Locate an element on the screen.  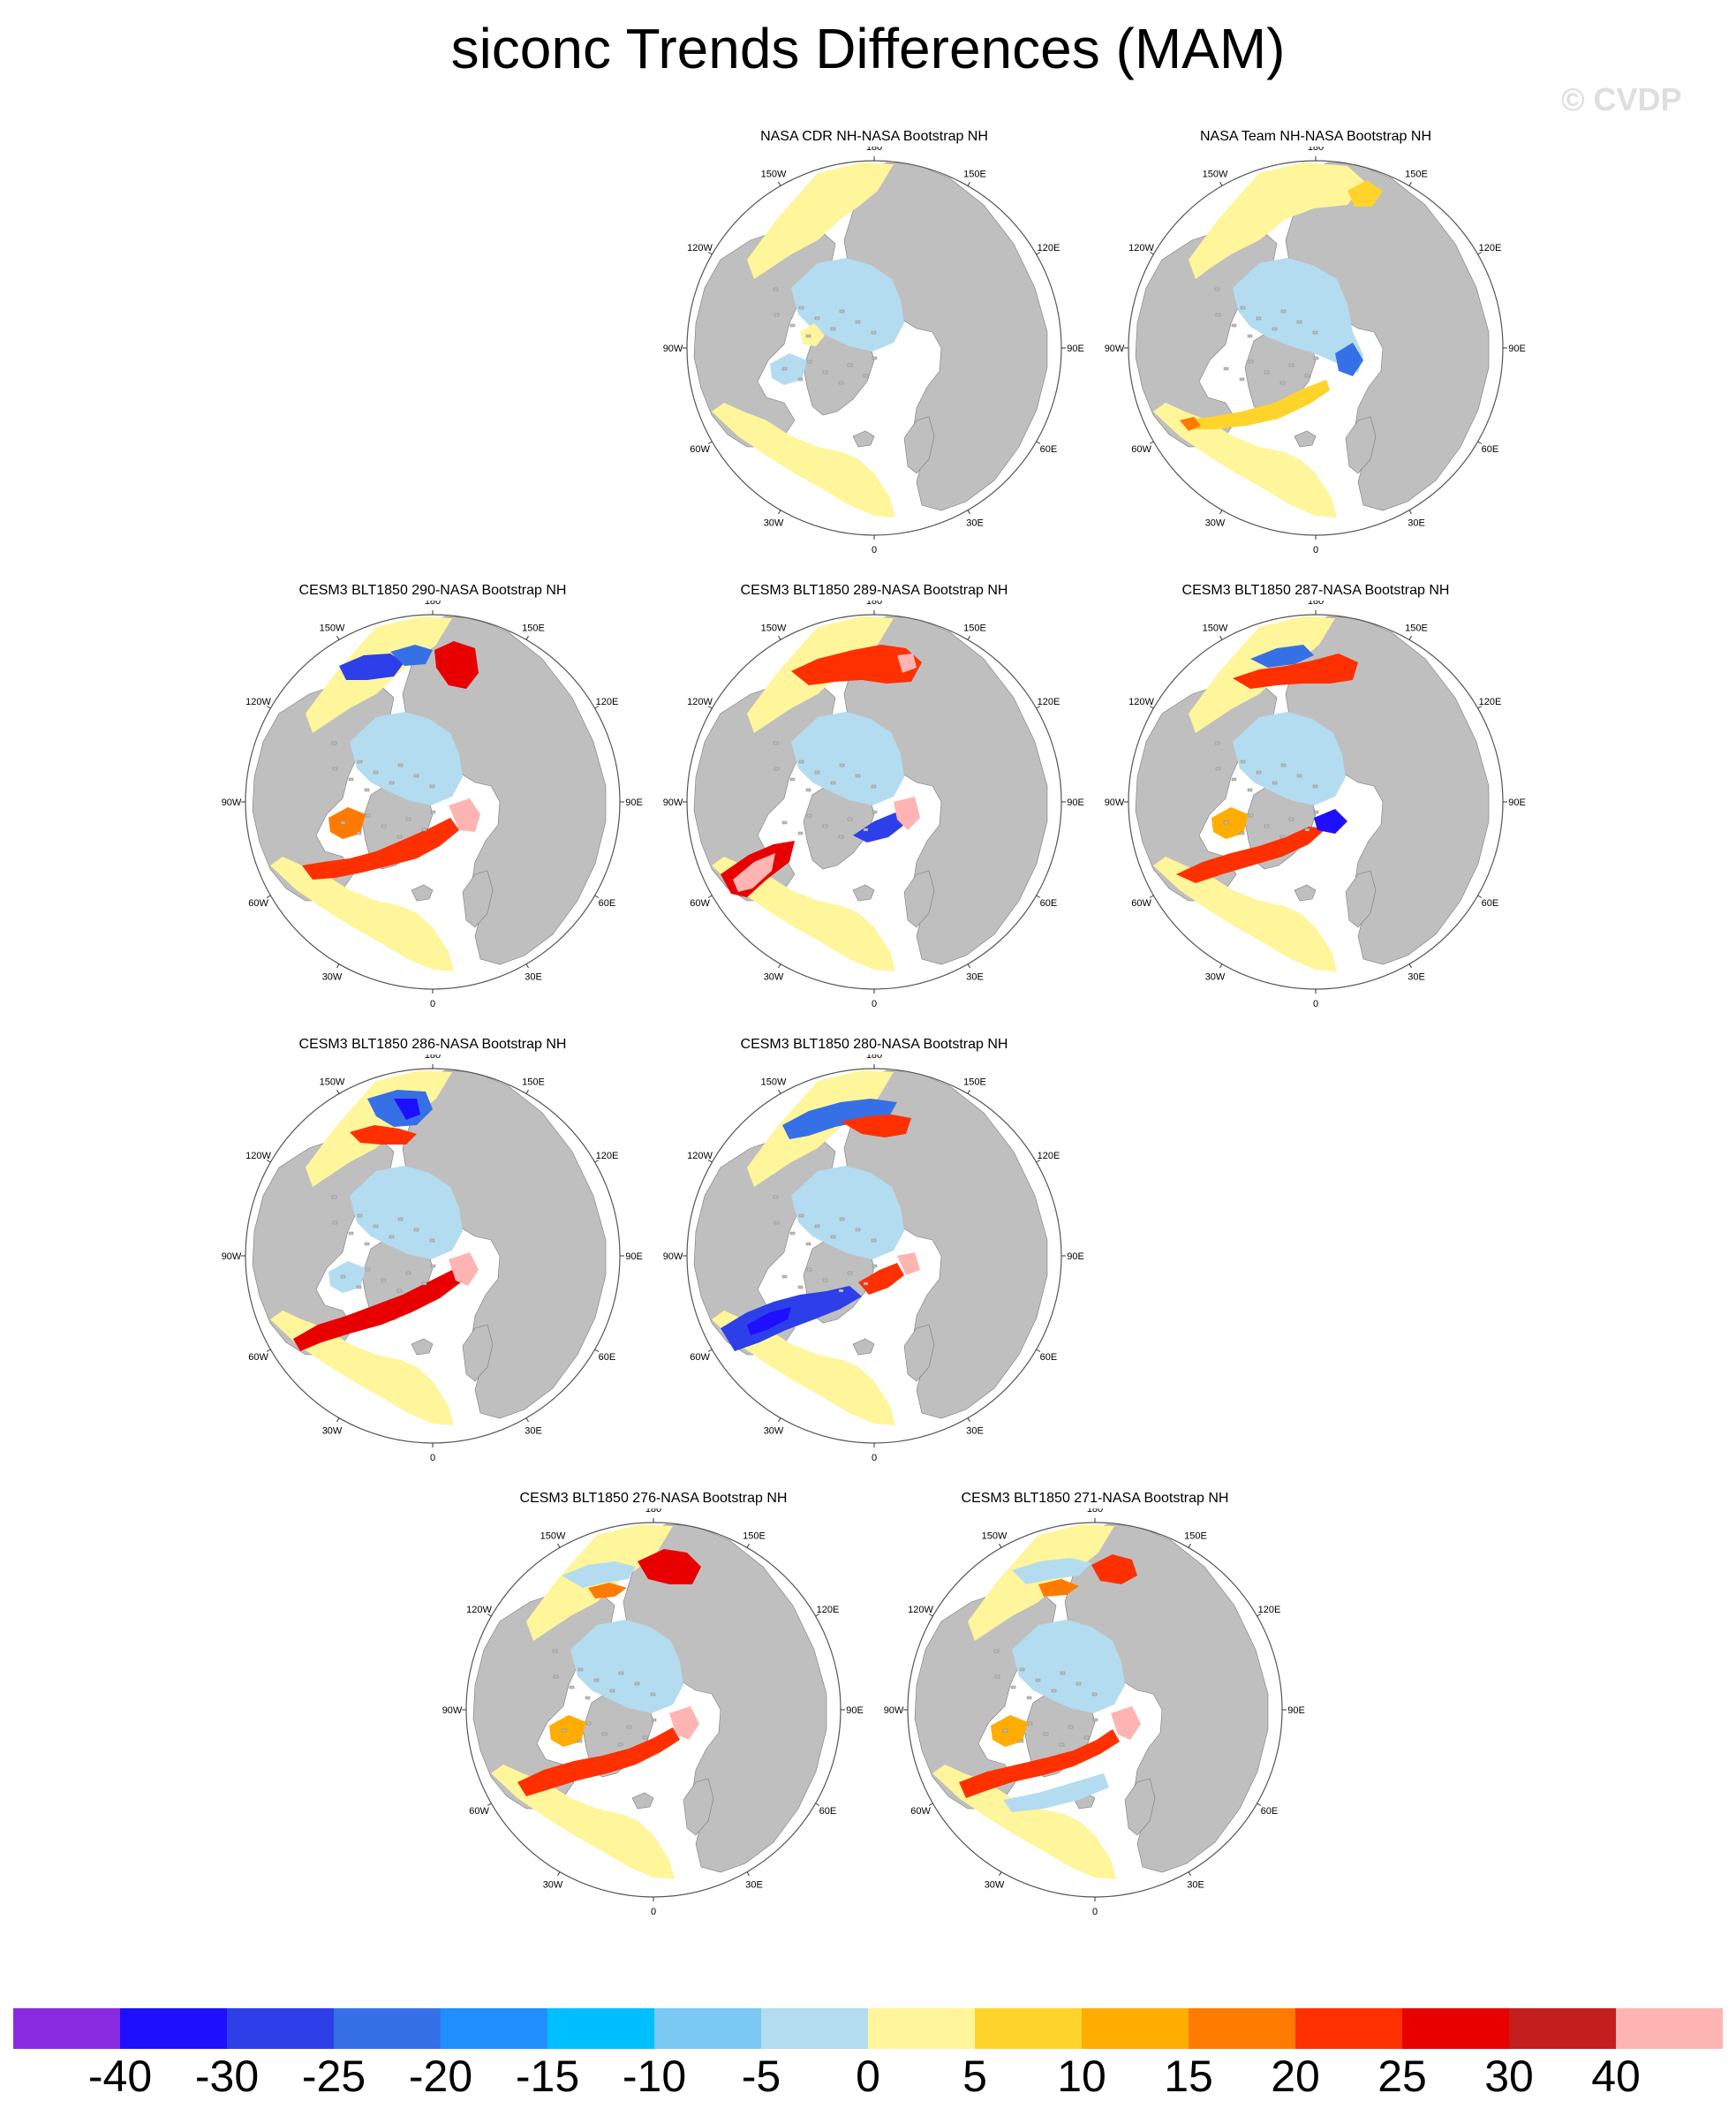
longitude-label: 120W is located at coordinates (1141, 248).